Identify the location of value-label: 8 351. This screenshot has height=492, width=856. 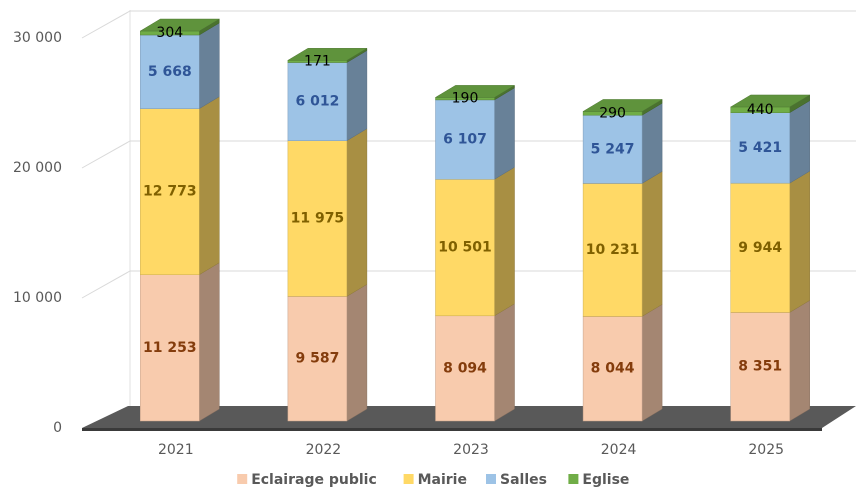
(760, 367).